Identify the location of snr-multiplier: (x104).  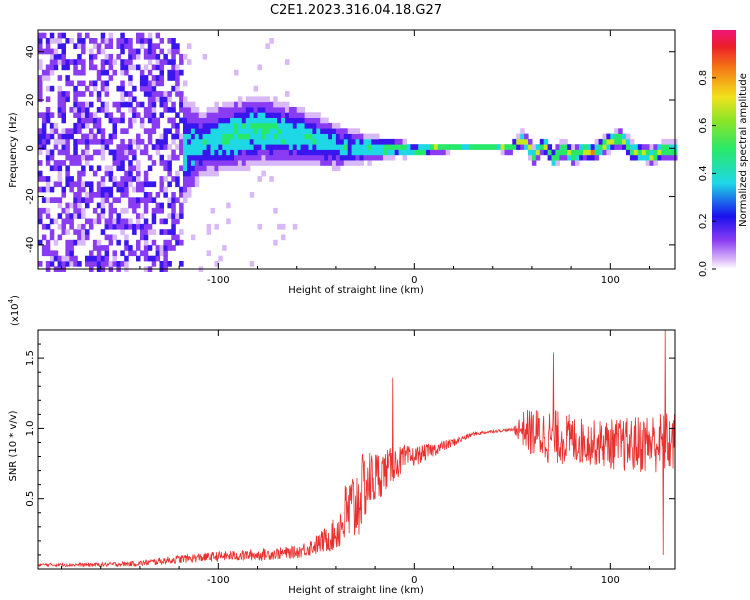
(14, 310).